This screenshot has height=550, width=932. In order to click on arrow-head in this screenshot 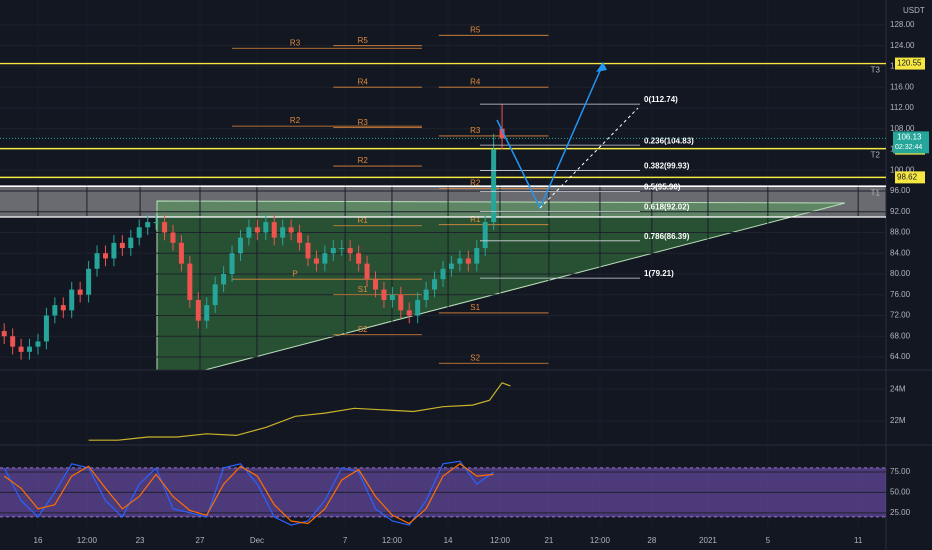, I will do `click(601, 67)`.